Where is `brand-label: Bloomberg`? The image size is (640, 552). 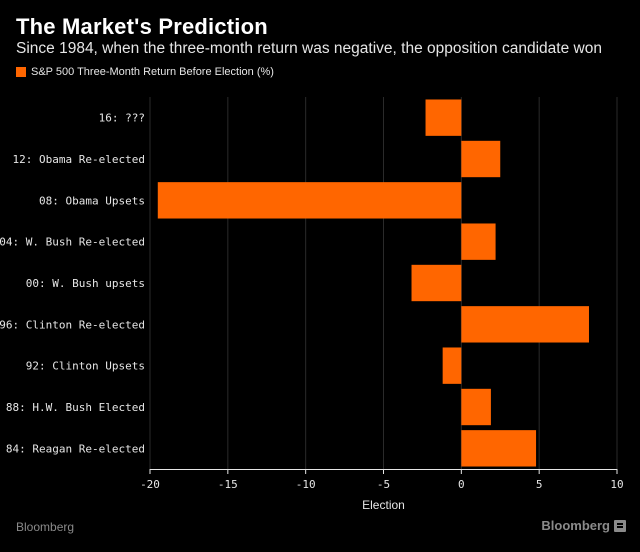
brand-label: Bloomberg is located at coordinates (575, 525).